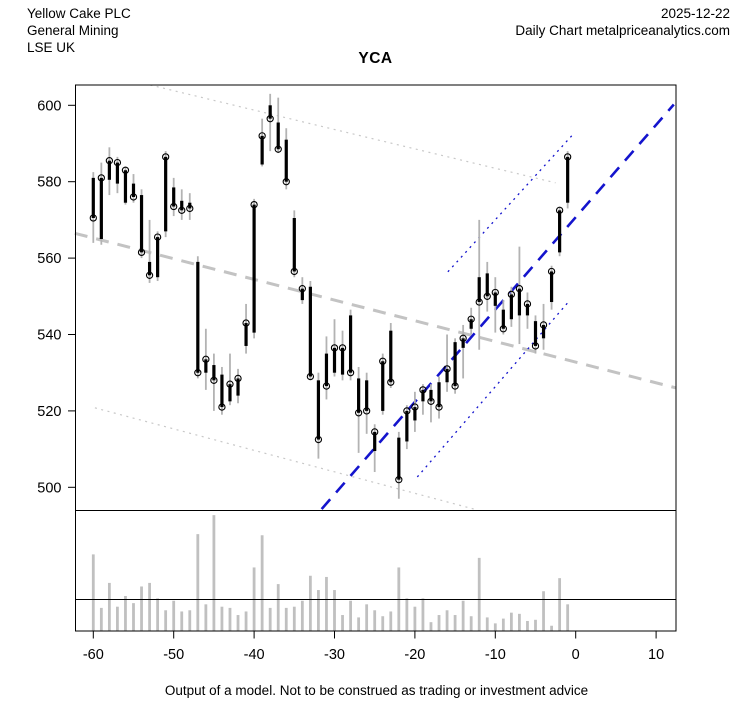 The height and width of the screenshot is (708, 753). Describe the element at coordinates (51, 47) in the screenshot. I see `exchange-name: LSE UK` at that location.